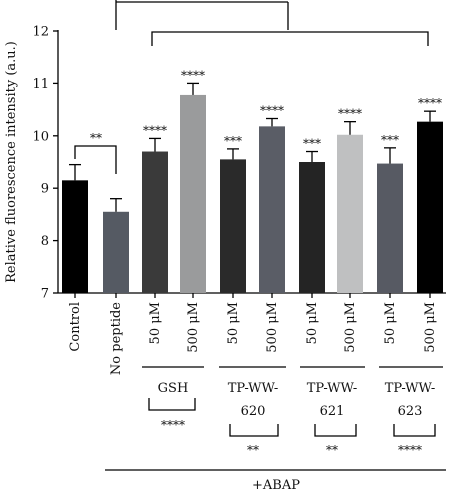 Image resolution: width=452 pixels, height=492 pixels. I want to click on group-label: GSH, so click(173, 388).